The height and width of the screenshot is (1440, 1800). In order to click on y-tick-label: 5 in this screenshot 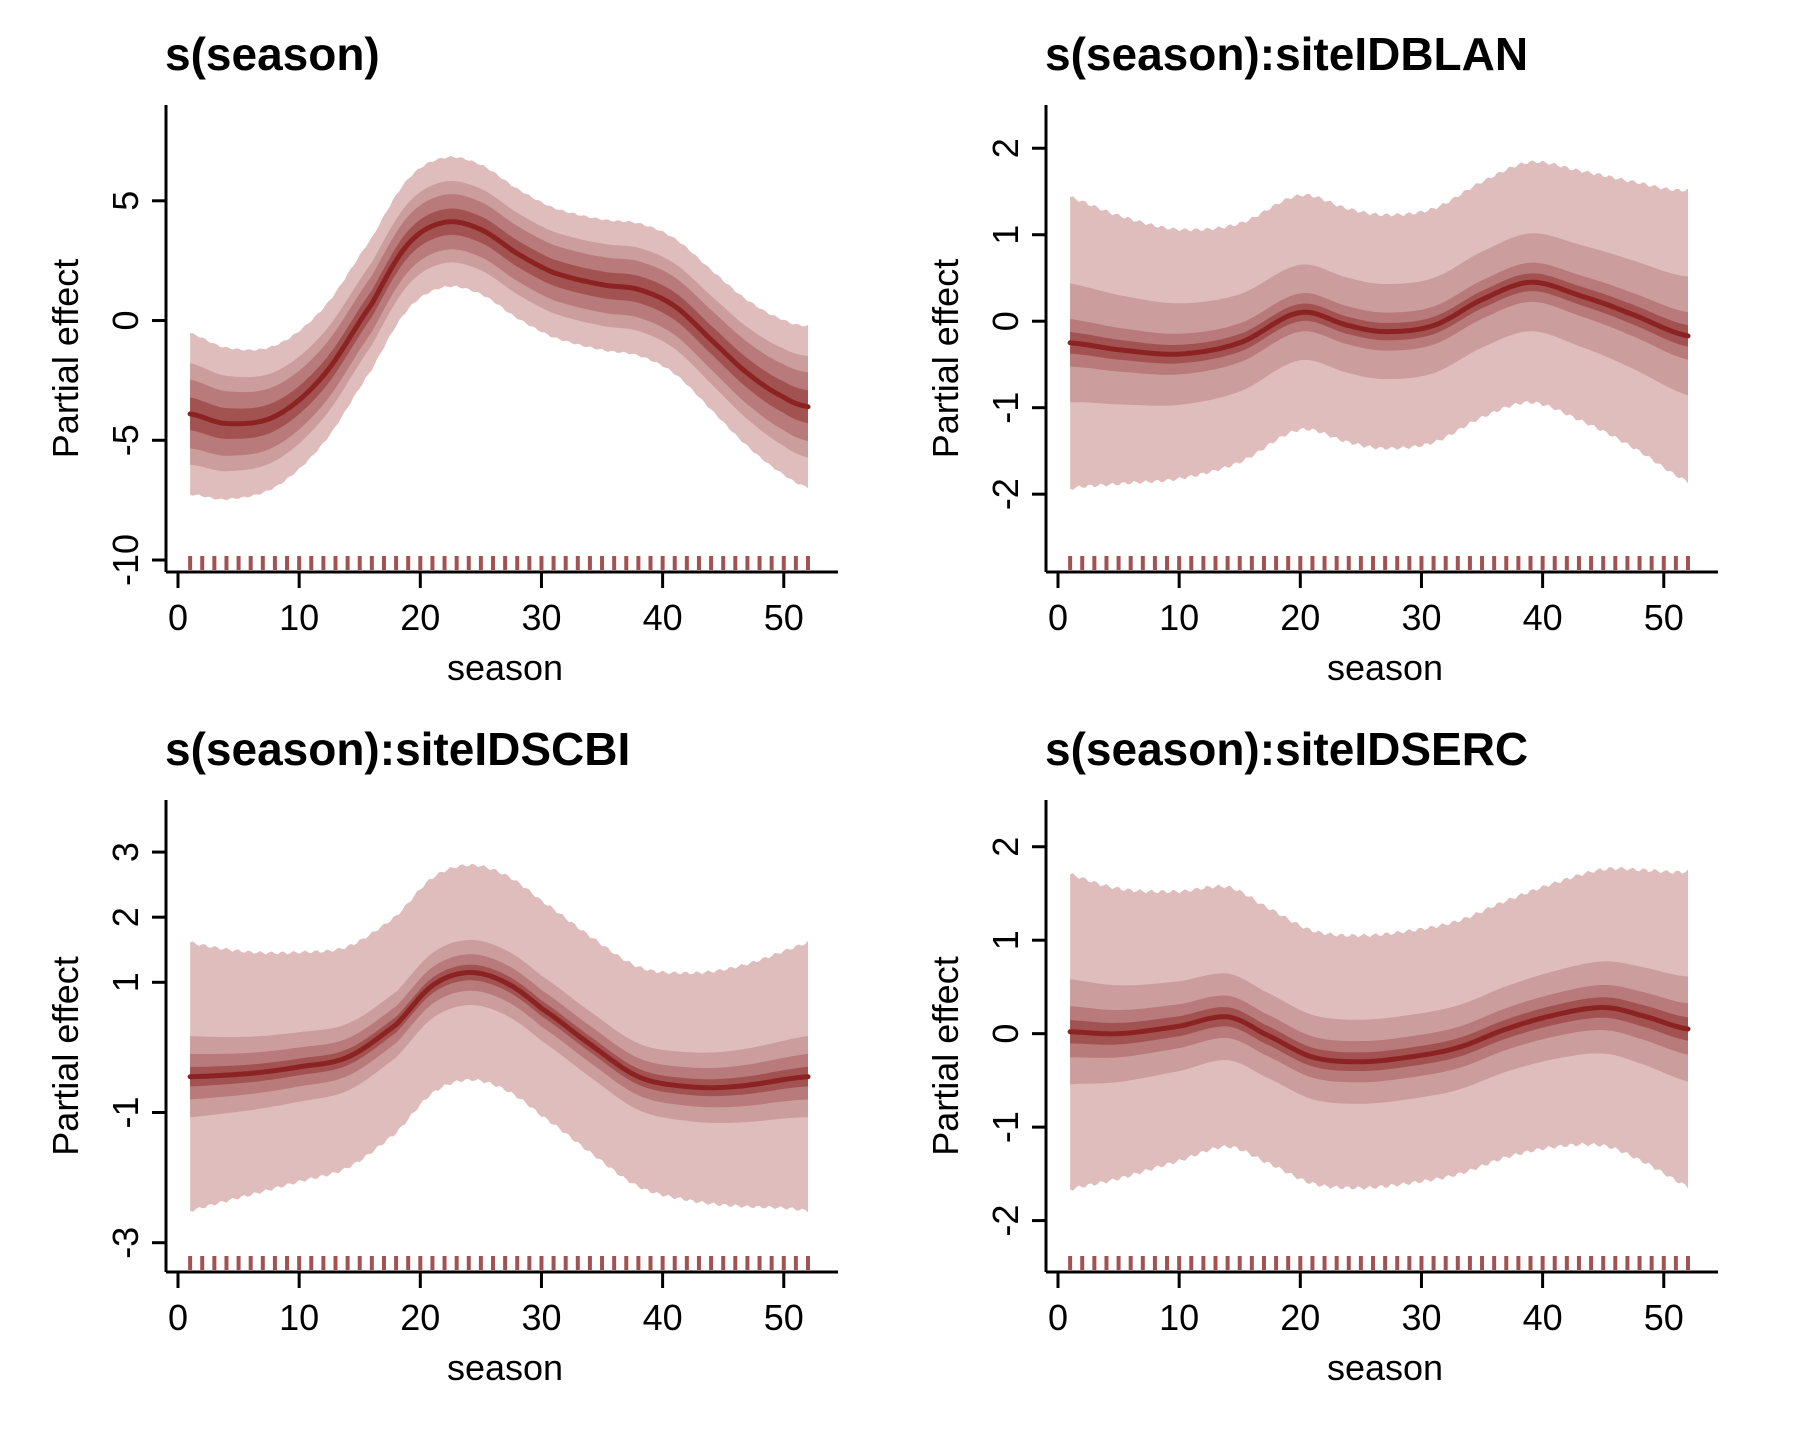, I will do `click(125, 201)`.